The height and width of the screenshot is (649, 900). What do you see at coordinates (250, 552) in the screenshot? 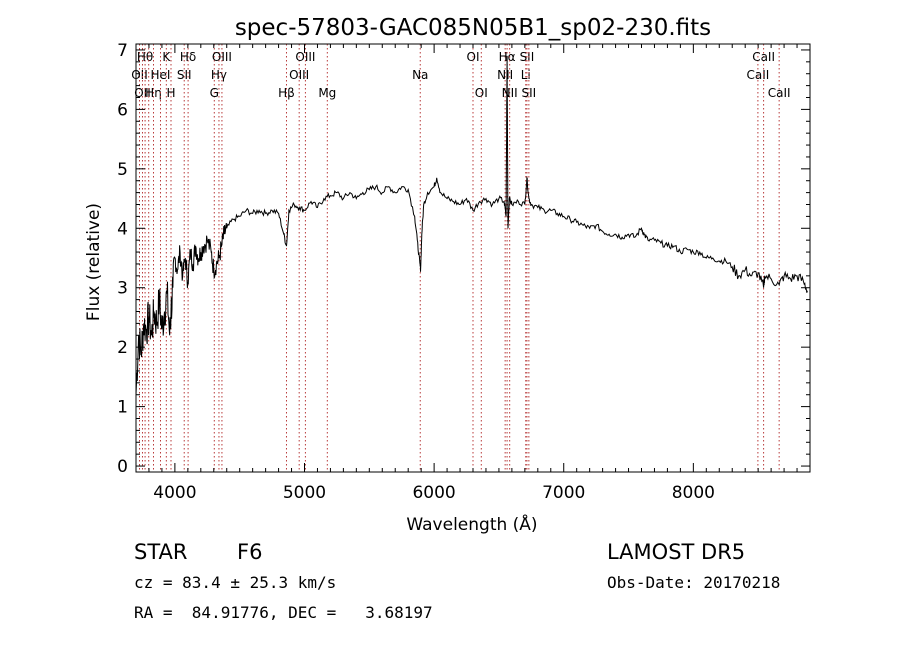
I see `object-subclass: F6` at bounding box center [250, 552].